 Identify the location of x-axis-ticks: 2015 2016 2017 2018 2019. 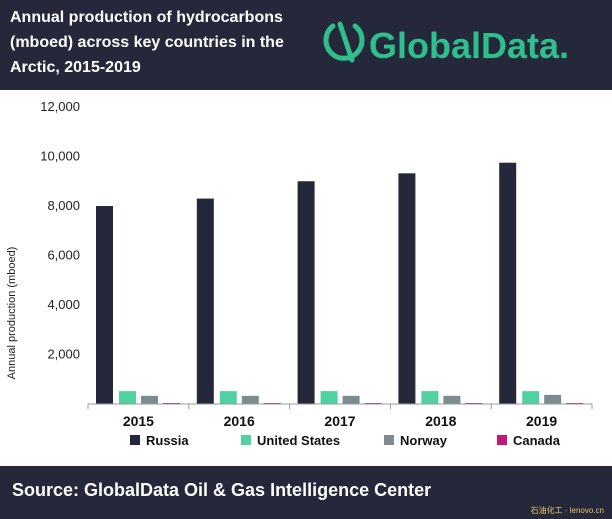
(340, 416).